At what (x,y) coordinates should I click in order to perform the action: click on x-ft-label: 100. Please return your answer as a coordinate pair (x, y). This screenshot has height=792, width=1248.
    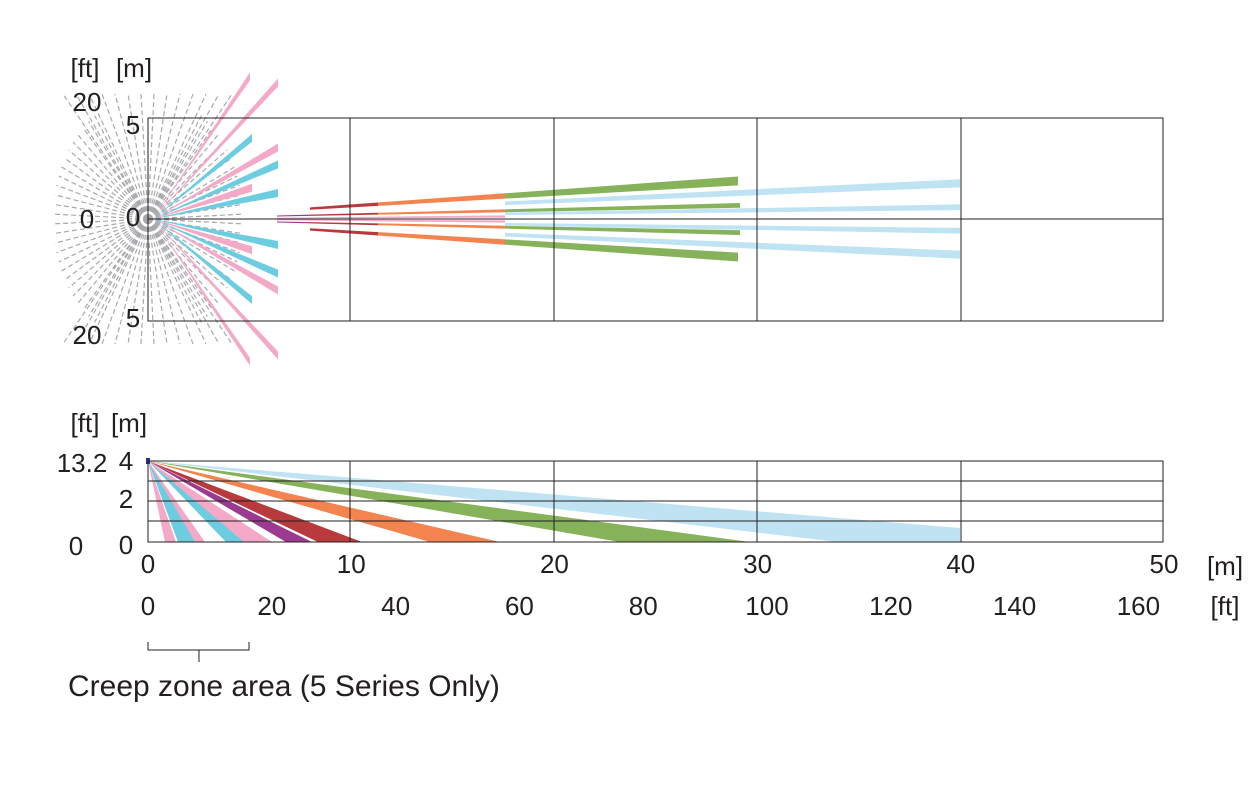
    Looking at the image, I should click on (766, 606).